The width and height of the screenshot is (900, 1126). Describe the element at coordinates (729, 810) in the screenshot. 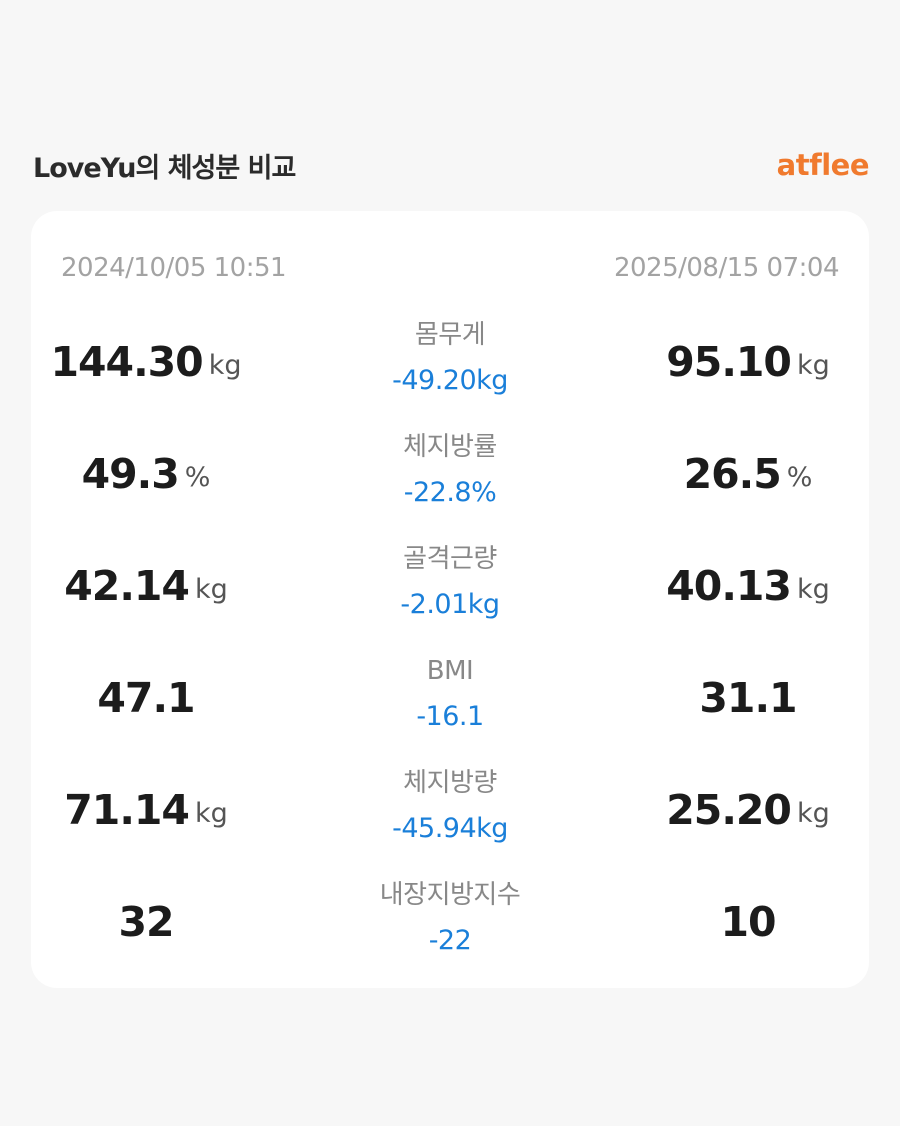

I see `after-number: 25.20` at that location.